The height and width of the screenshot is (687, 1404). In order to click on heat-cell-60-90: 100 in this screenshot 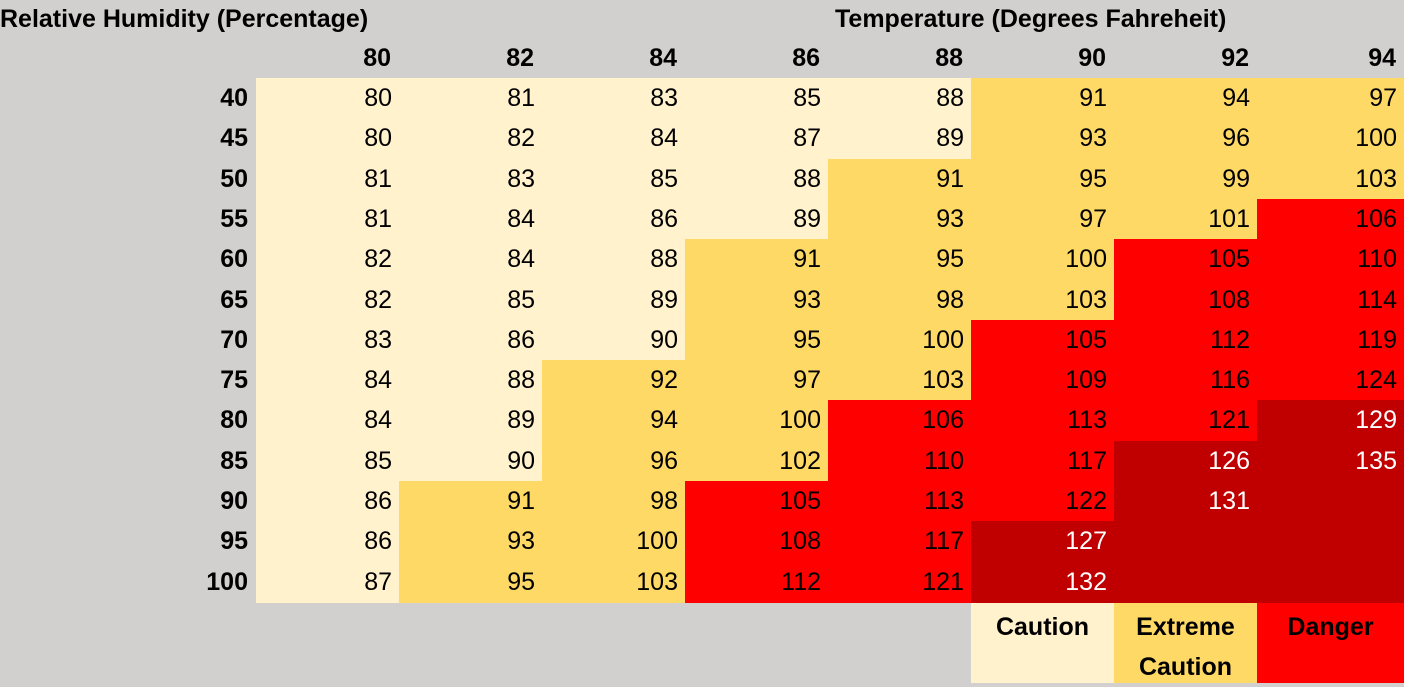, I will do `click(1043, 260)`.